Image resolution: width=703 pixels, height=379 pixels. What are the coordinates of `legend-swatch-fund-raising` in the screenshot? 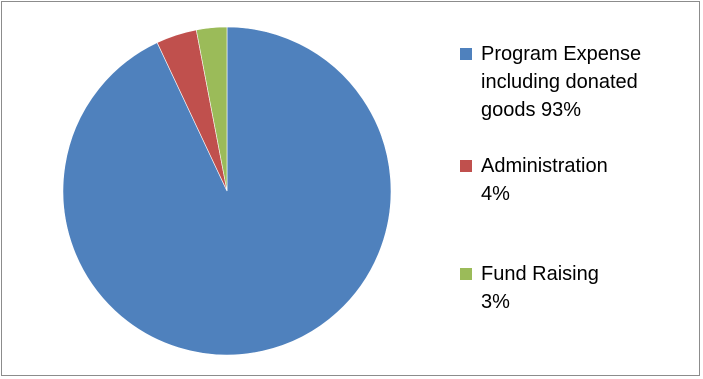 It's located at (466, 274).